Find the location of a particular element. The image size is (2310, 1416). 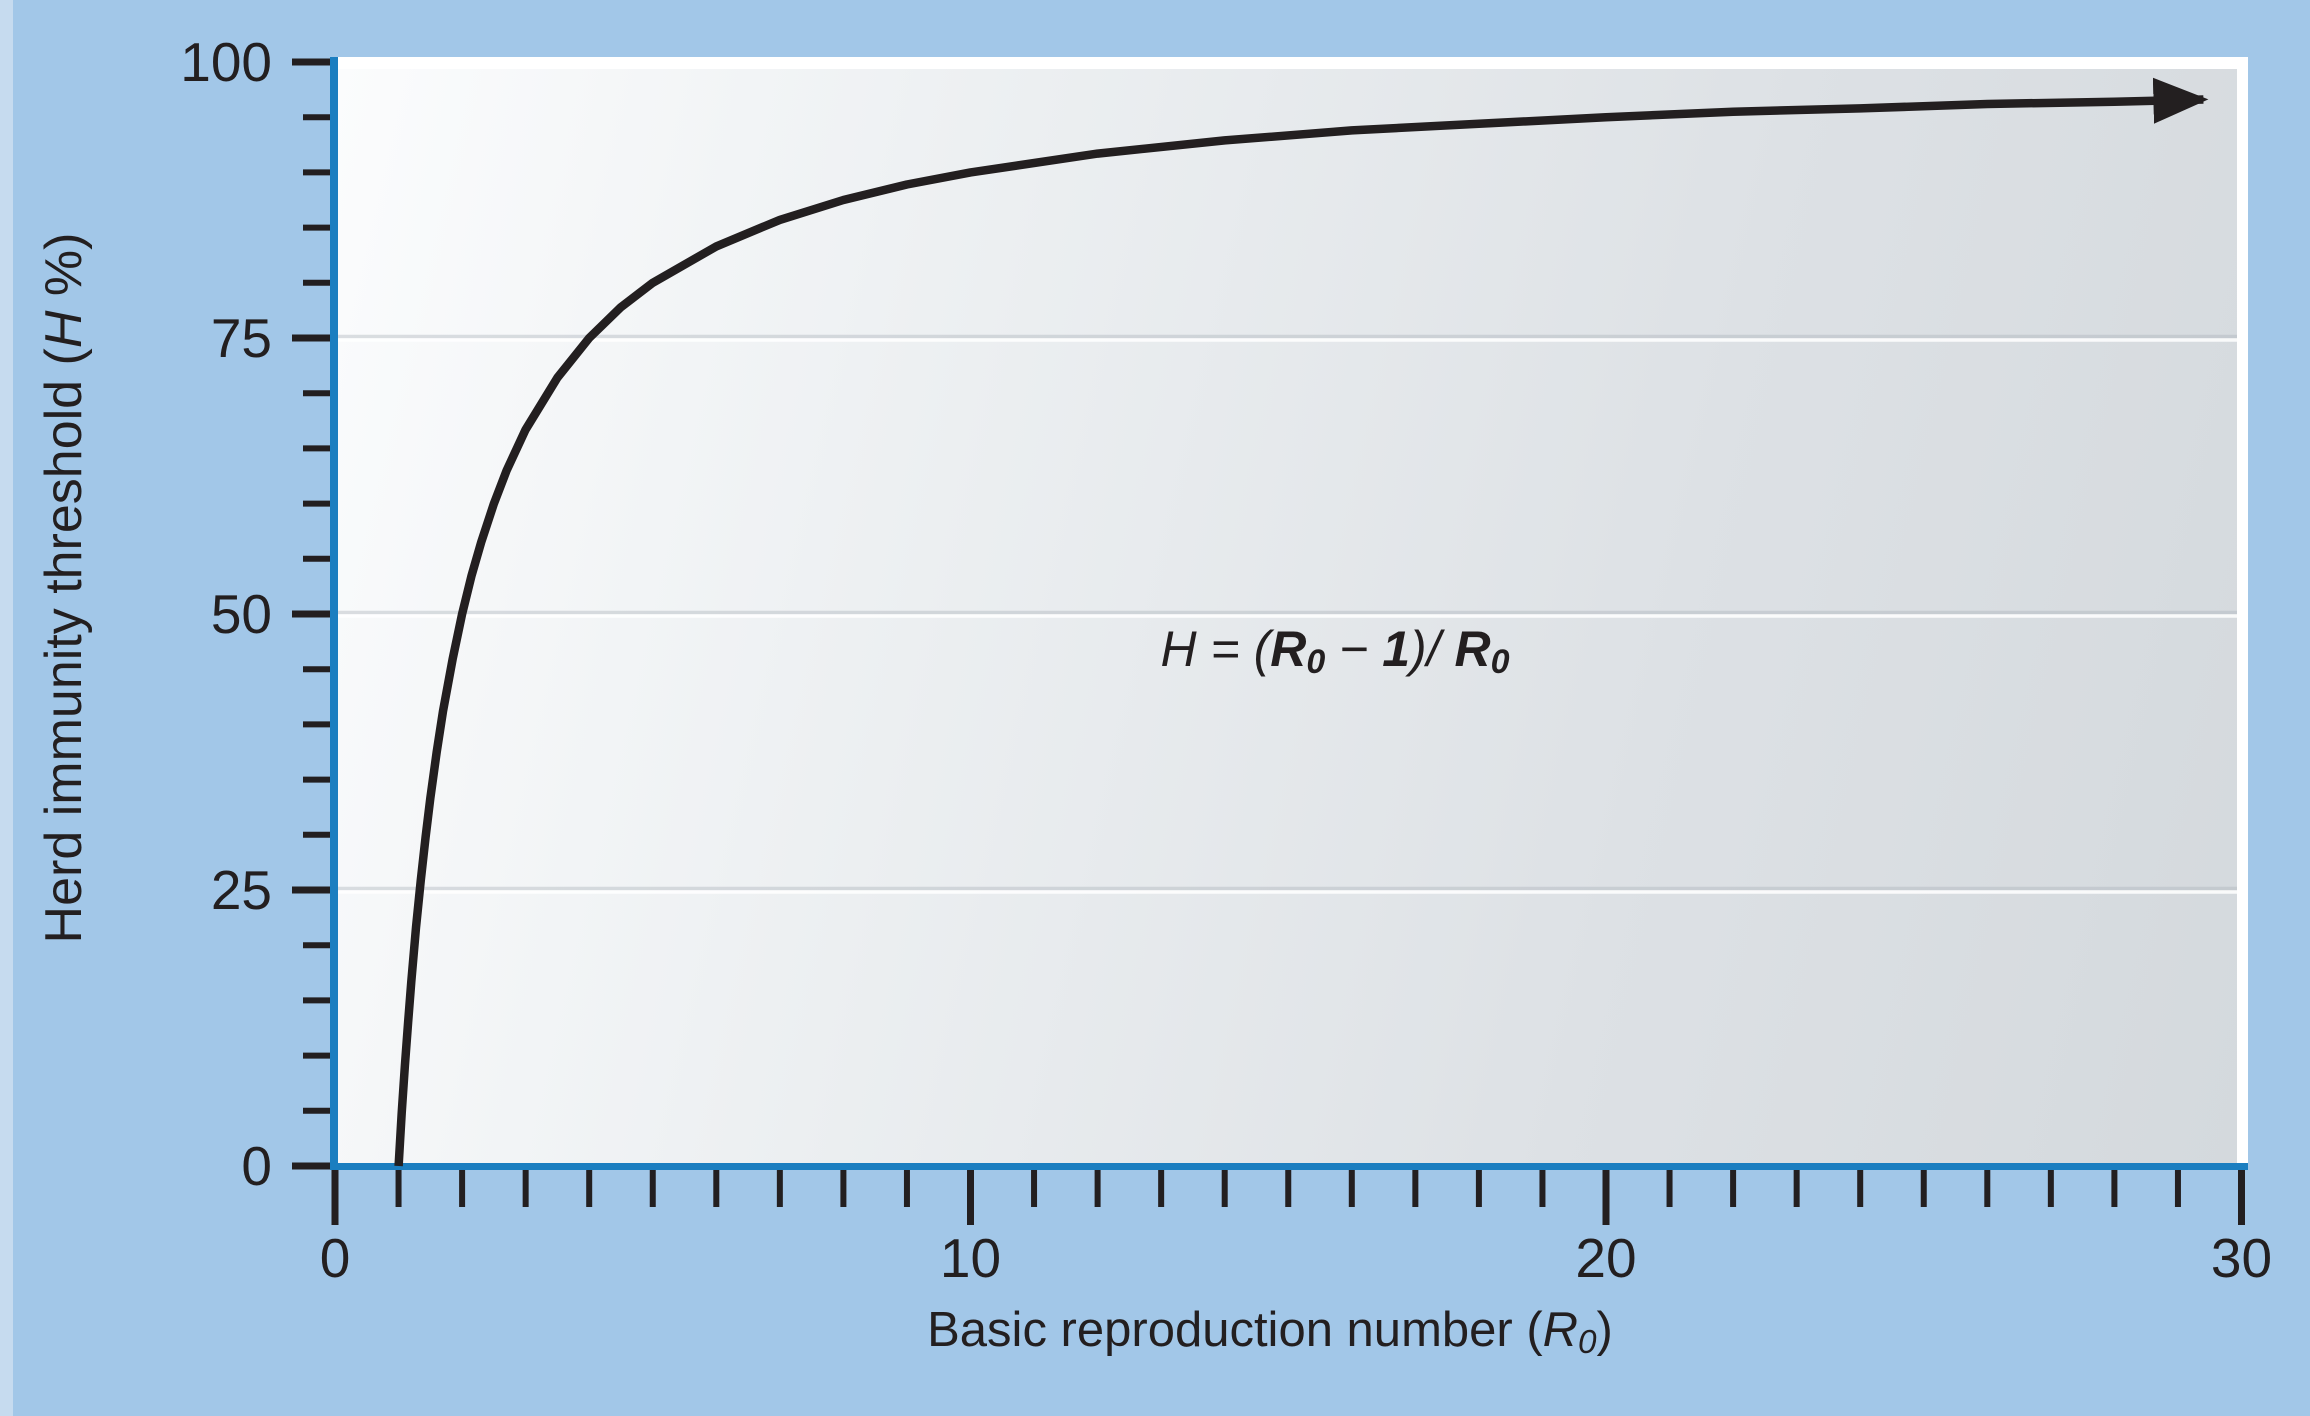

y-axis-var-H: H is located at coordinates (64, 329).